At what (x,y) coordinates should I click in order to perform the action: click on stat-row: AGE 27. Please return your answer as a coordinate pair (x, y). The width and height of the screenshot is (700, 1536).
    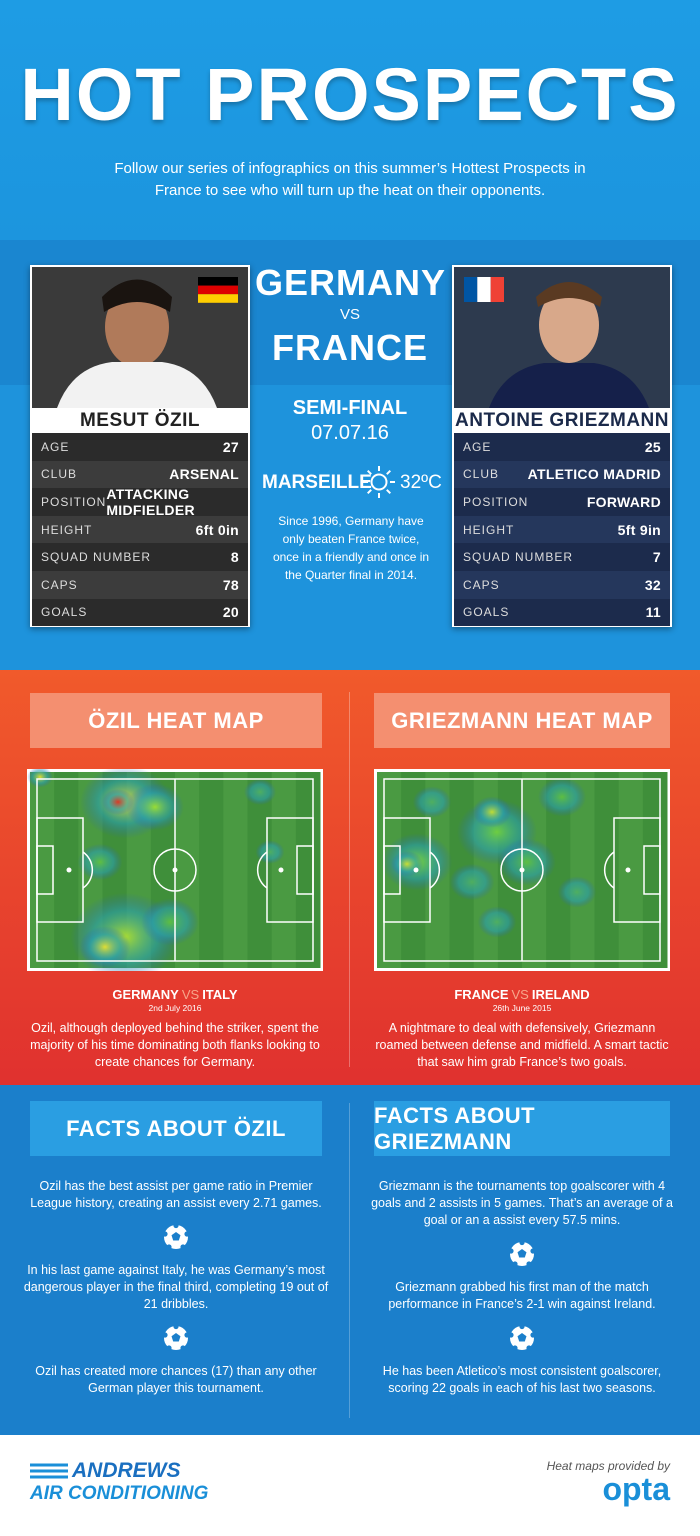
    Looking at the image, I should click on (140, 447).